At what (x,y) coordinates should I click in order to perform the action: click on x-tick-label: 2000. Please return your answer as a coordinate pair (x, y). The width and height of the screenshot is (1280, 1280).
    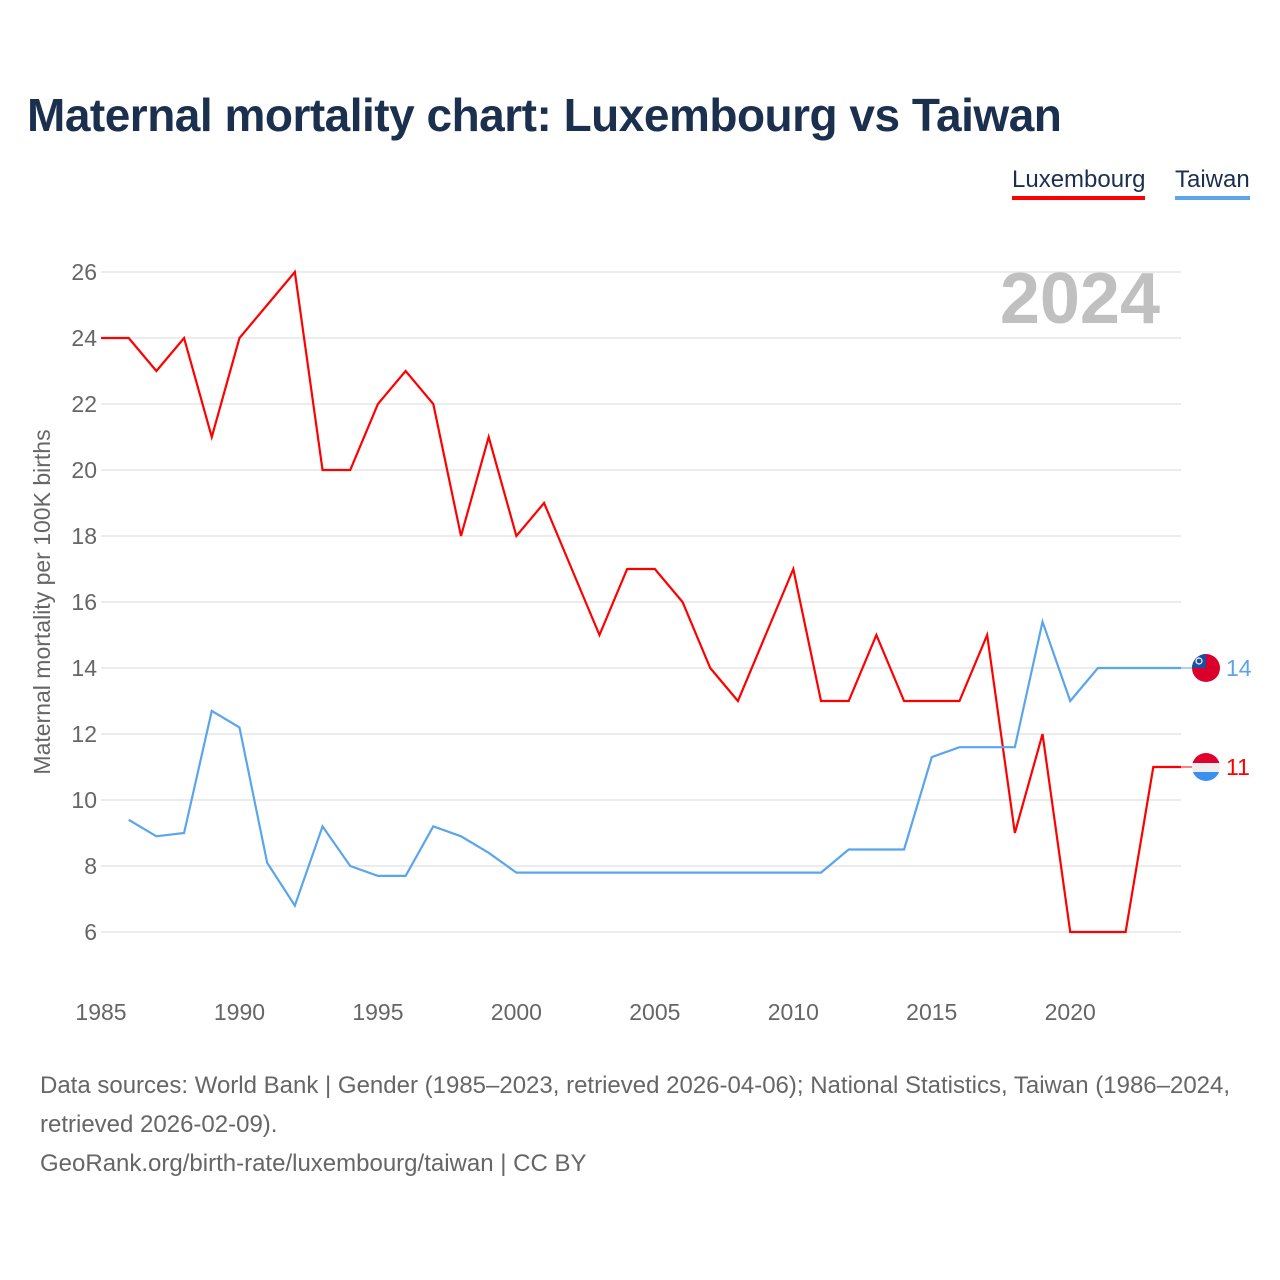
    Looking at the image, I should click on (516, 1012).